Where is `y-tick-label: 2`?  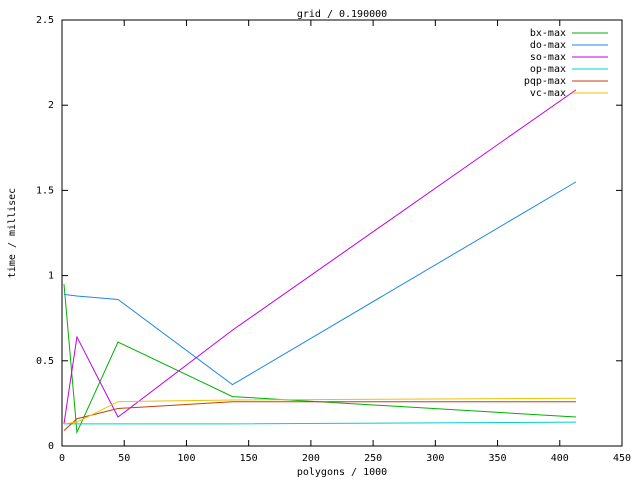 y-tick-label: 2 is located at coordinates (51, 105).